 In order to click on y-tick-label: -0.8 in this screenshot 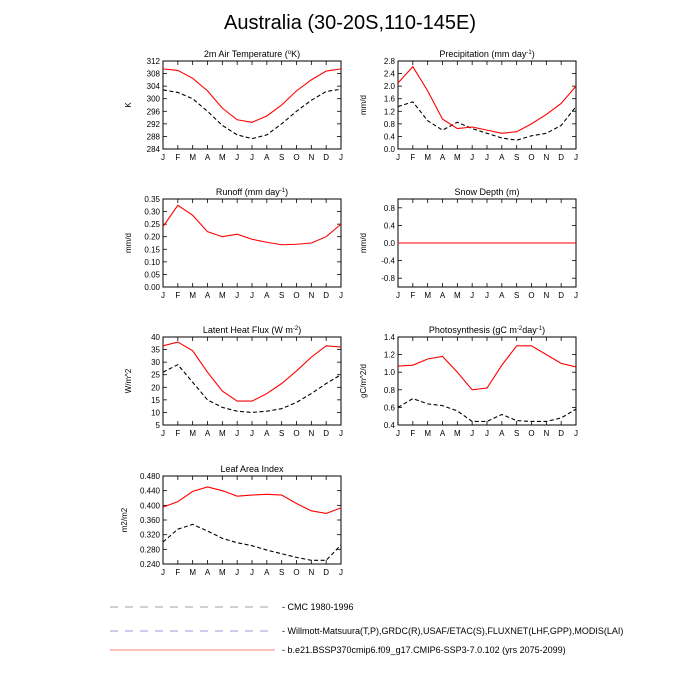, I will do `click(388, 278)`.